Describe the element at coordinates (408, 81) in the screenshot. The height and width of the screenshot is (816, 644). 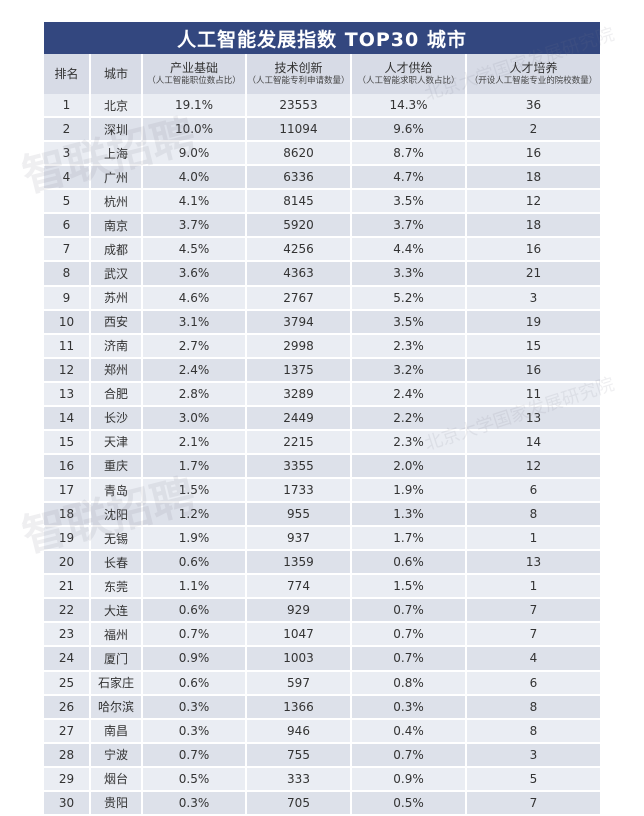
I see `header-sublabel: （人工智能求职人数占比）` at that location.